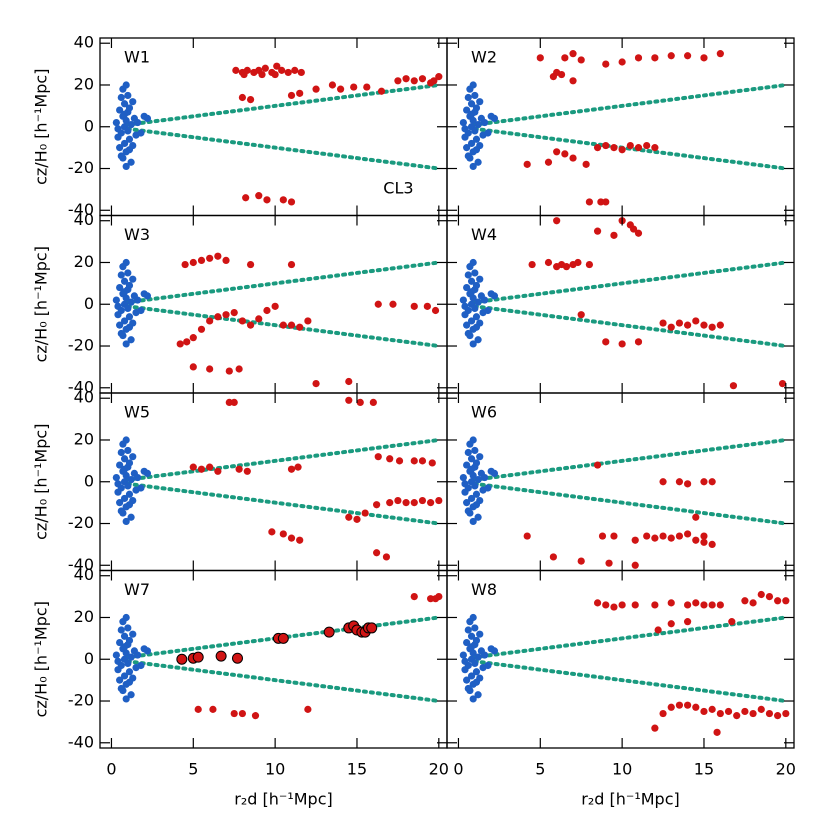  What do you see at coordinates (484, 412) in the screenshot?
I see `panel-label: W6` at bounding box center [484, 412].